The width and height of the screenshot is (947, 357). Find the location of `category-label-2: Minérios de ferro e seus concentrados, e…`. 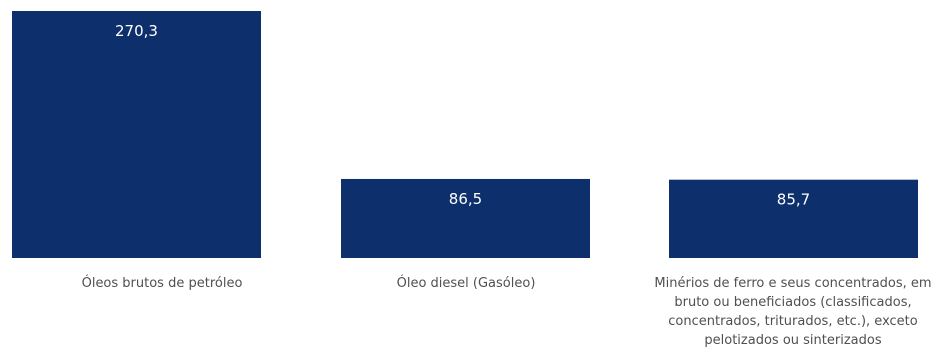

category-label-2: Minérios de ferro e seus concentrados, e… is located at coordinates (793, 312).